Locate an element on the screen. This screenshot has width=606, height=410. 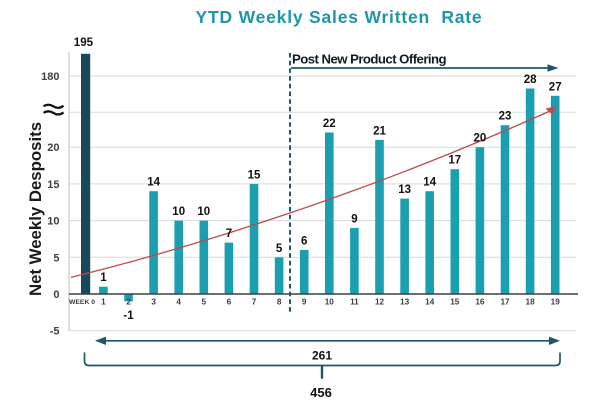
svg-text: 28 is located at coordinates (530, 80).